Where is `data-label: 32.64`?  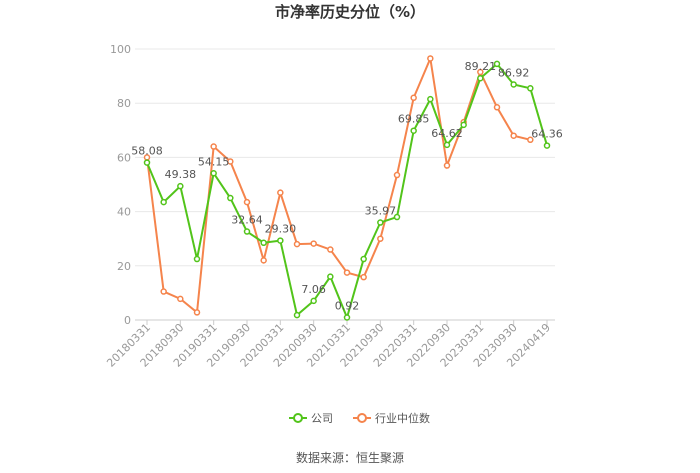
data-label: 32.64 is located at coordinates (247, 220).